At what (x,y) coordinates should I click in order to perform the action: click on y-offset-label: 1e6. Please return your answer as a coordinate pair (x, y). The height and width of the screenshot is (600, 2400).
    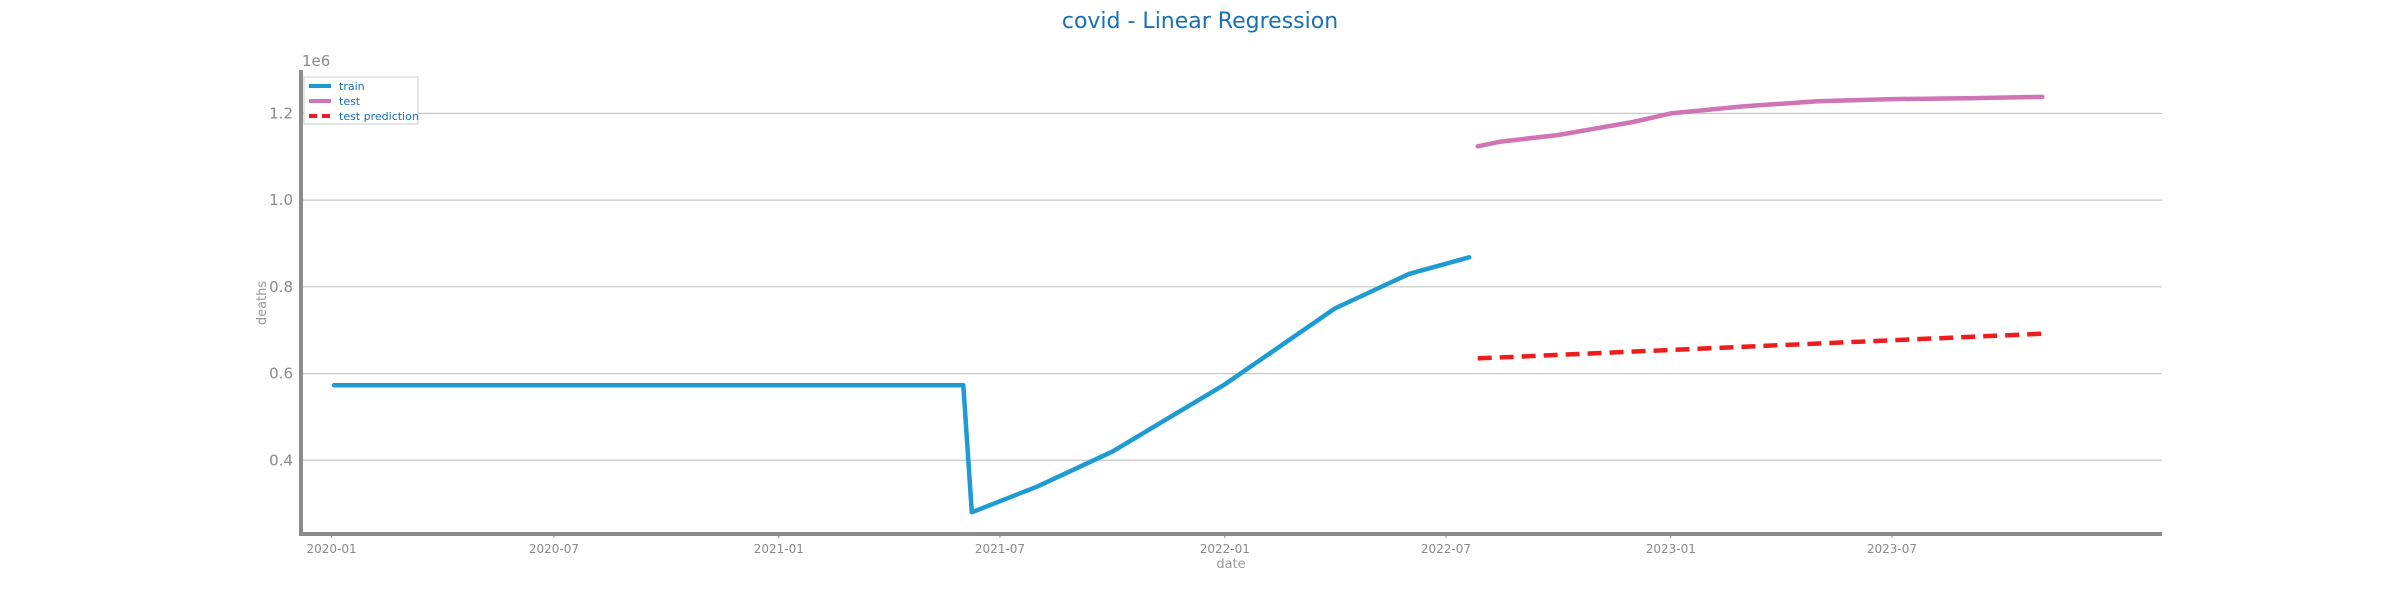
    Looking at the image, I should click on (316, 61).